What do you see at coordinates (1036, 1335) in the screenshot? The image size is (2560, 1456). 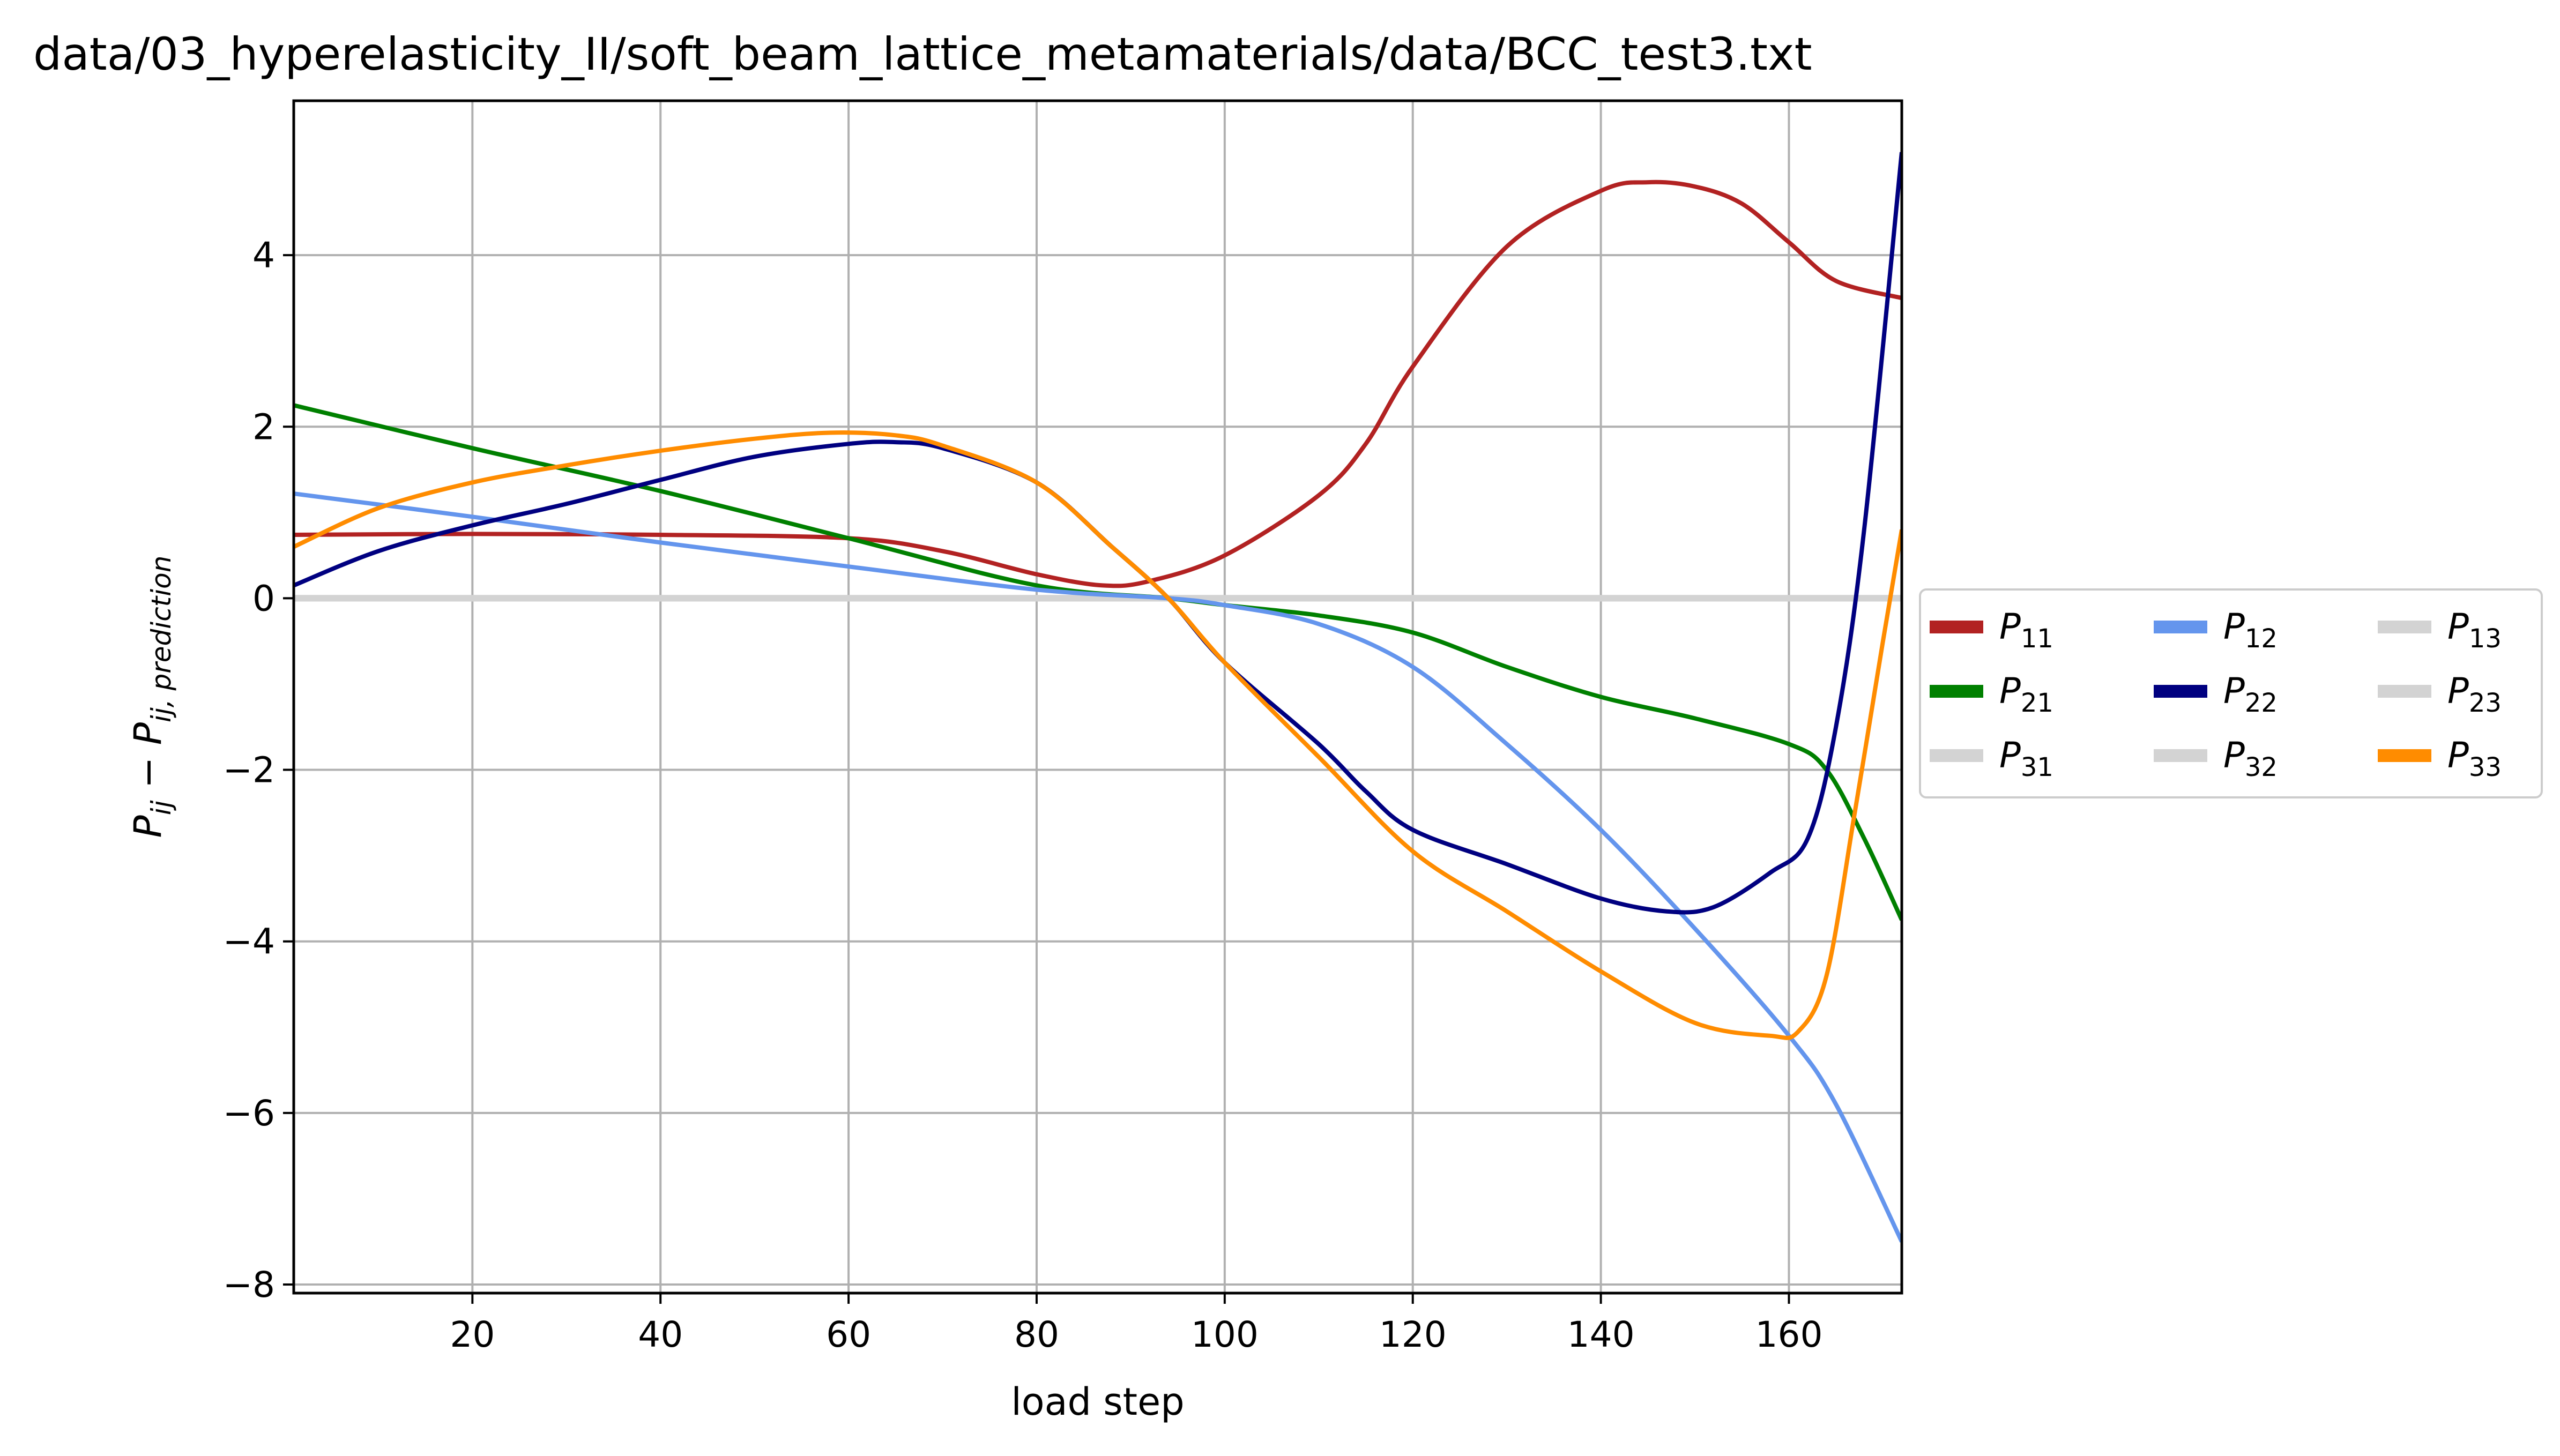 I see `x-tick-label: 80` at bounding box center [1036, 1335].